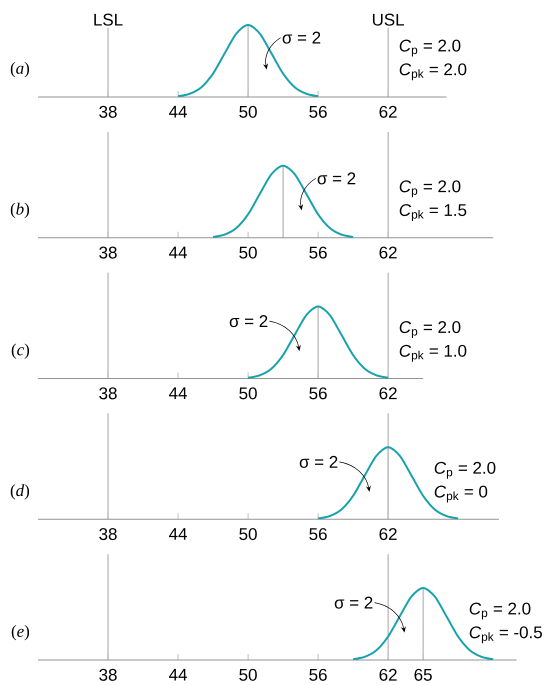 The height and width of the screenshot is (685, 546). Describe the element at coordinates (20, 70) in the screenshot. I see `text: (a)` at that location.